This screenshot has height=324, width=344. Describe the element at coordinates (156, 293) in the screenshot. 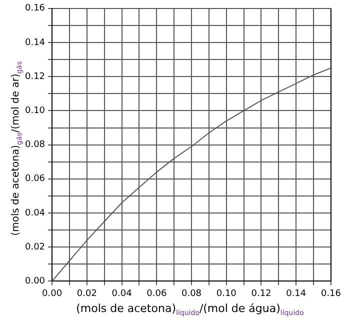

I see `x-tick-label: 0.06` at that location.